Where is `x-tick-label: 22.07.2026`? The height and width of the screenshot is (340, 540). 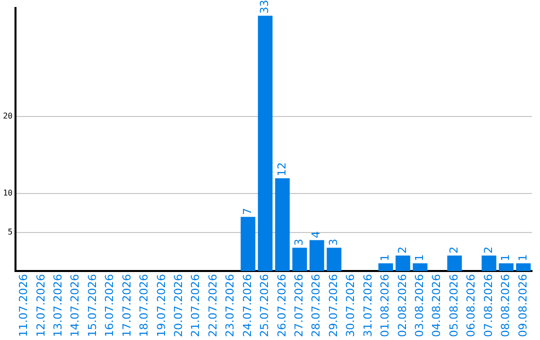
x-tick-label: 22.07.2026 is located at coordinates (213, 306).